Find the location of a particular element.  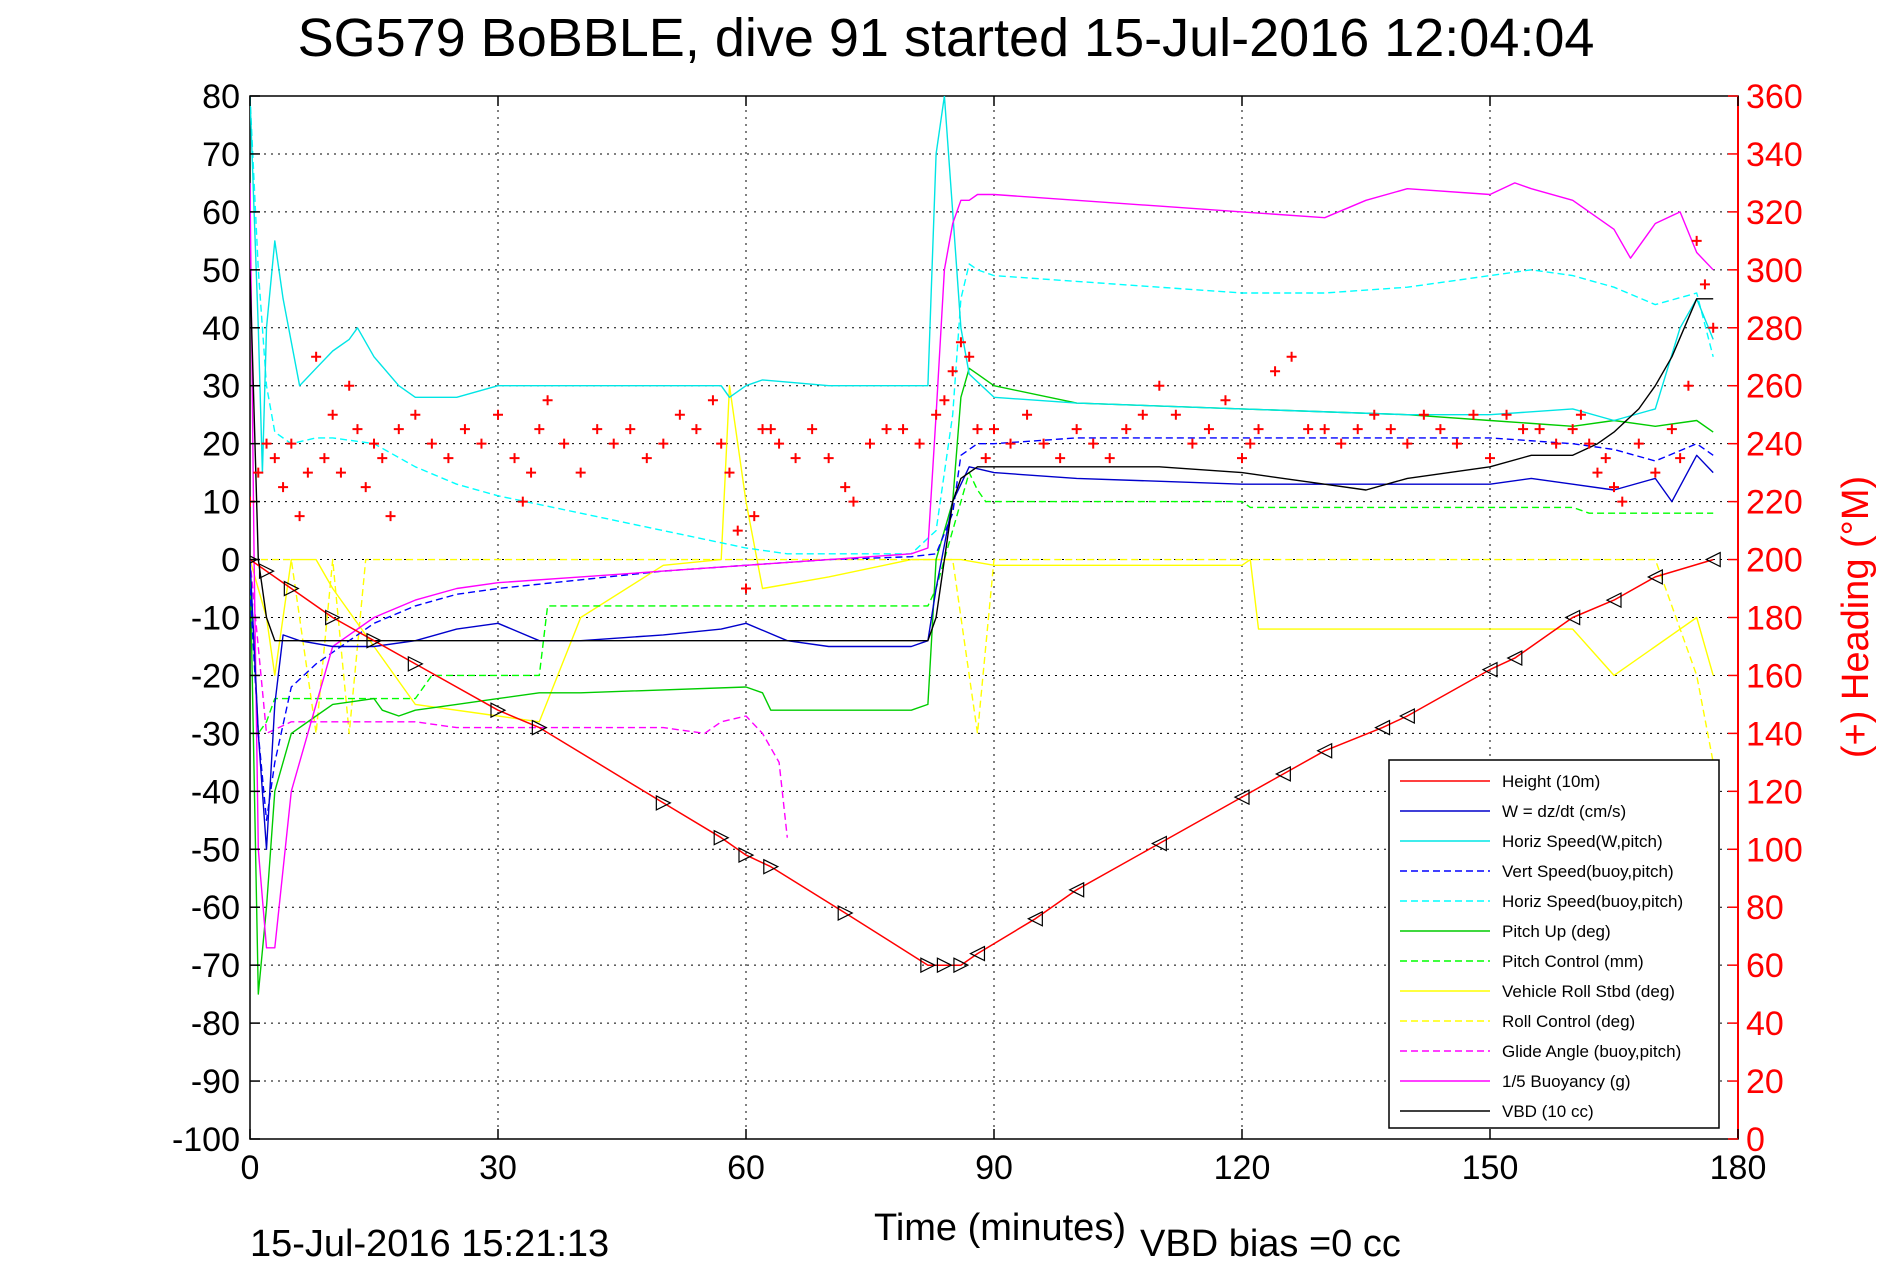

y-tick-label: 70 is located at coordinates (221, 155).